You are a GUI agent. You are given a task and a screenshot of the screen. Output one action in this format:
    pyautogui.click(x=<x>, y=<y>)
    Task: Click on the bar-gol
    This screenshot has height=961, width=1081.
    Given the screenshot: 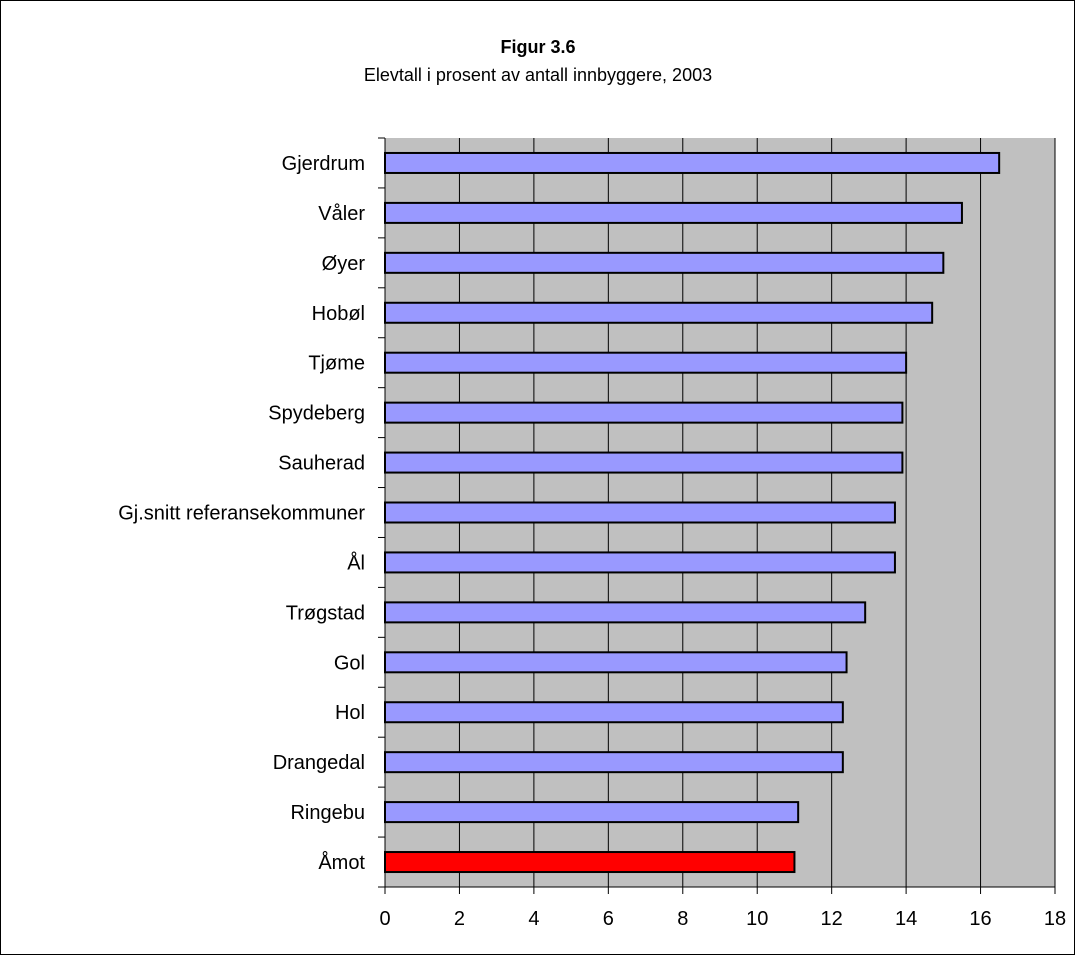 What is the action you would take?
    pyautogui.click(x=616, y=662)
    